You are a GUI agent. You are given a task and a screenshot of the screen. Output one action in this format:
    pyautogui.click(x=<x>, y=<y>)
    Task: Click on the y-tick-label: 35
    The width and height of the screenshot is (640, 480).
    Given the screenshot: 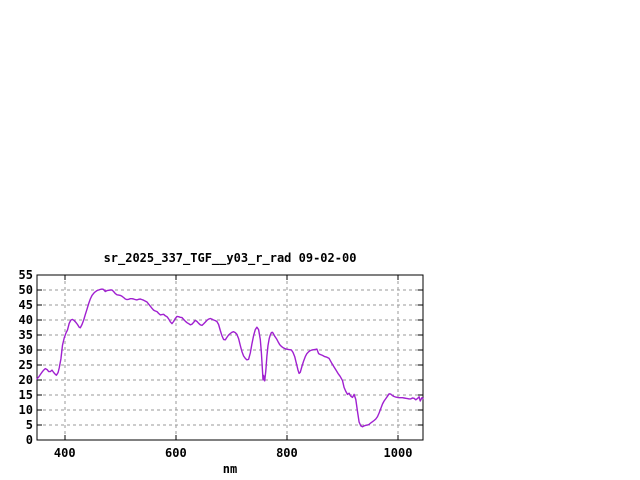 What is the action you would take?
    pyautogui.click(x=25, y=335)
    